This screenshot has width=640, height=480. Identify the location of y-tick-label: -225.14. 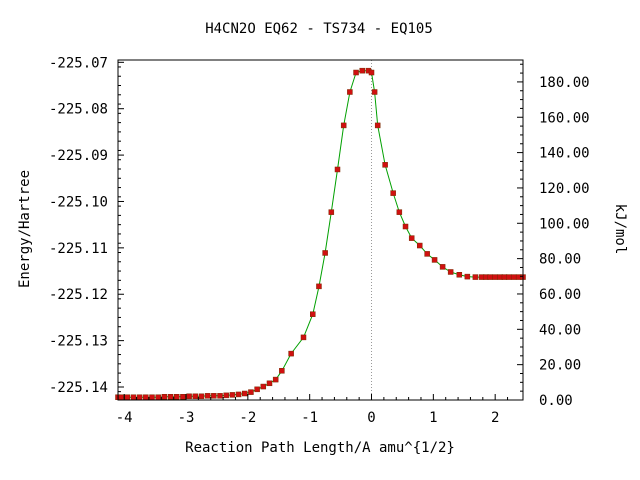
(78, 388).